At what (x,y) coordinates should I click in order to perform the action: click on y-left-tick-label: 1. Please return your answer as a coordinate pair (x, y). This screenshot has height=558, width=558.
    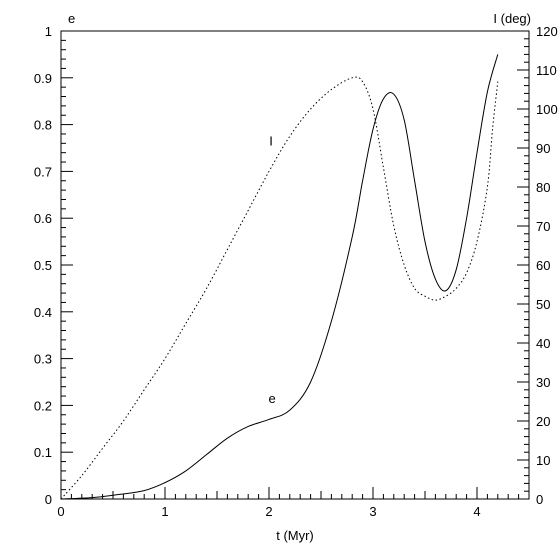
    Looking at the image, I should click on (48, 31).